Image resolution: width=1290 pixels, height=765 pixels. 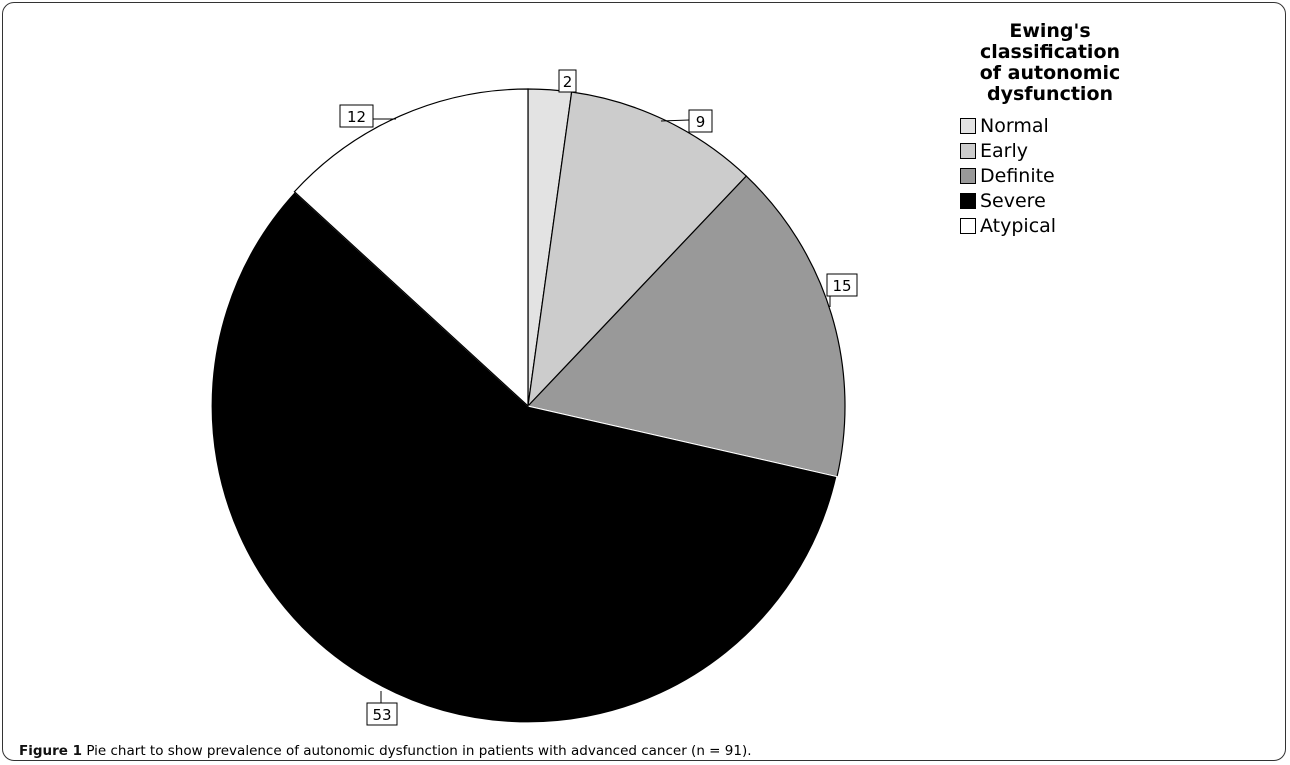 I want to click on data-label-box-normal, so click(x=567, y=81).